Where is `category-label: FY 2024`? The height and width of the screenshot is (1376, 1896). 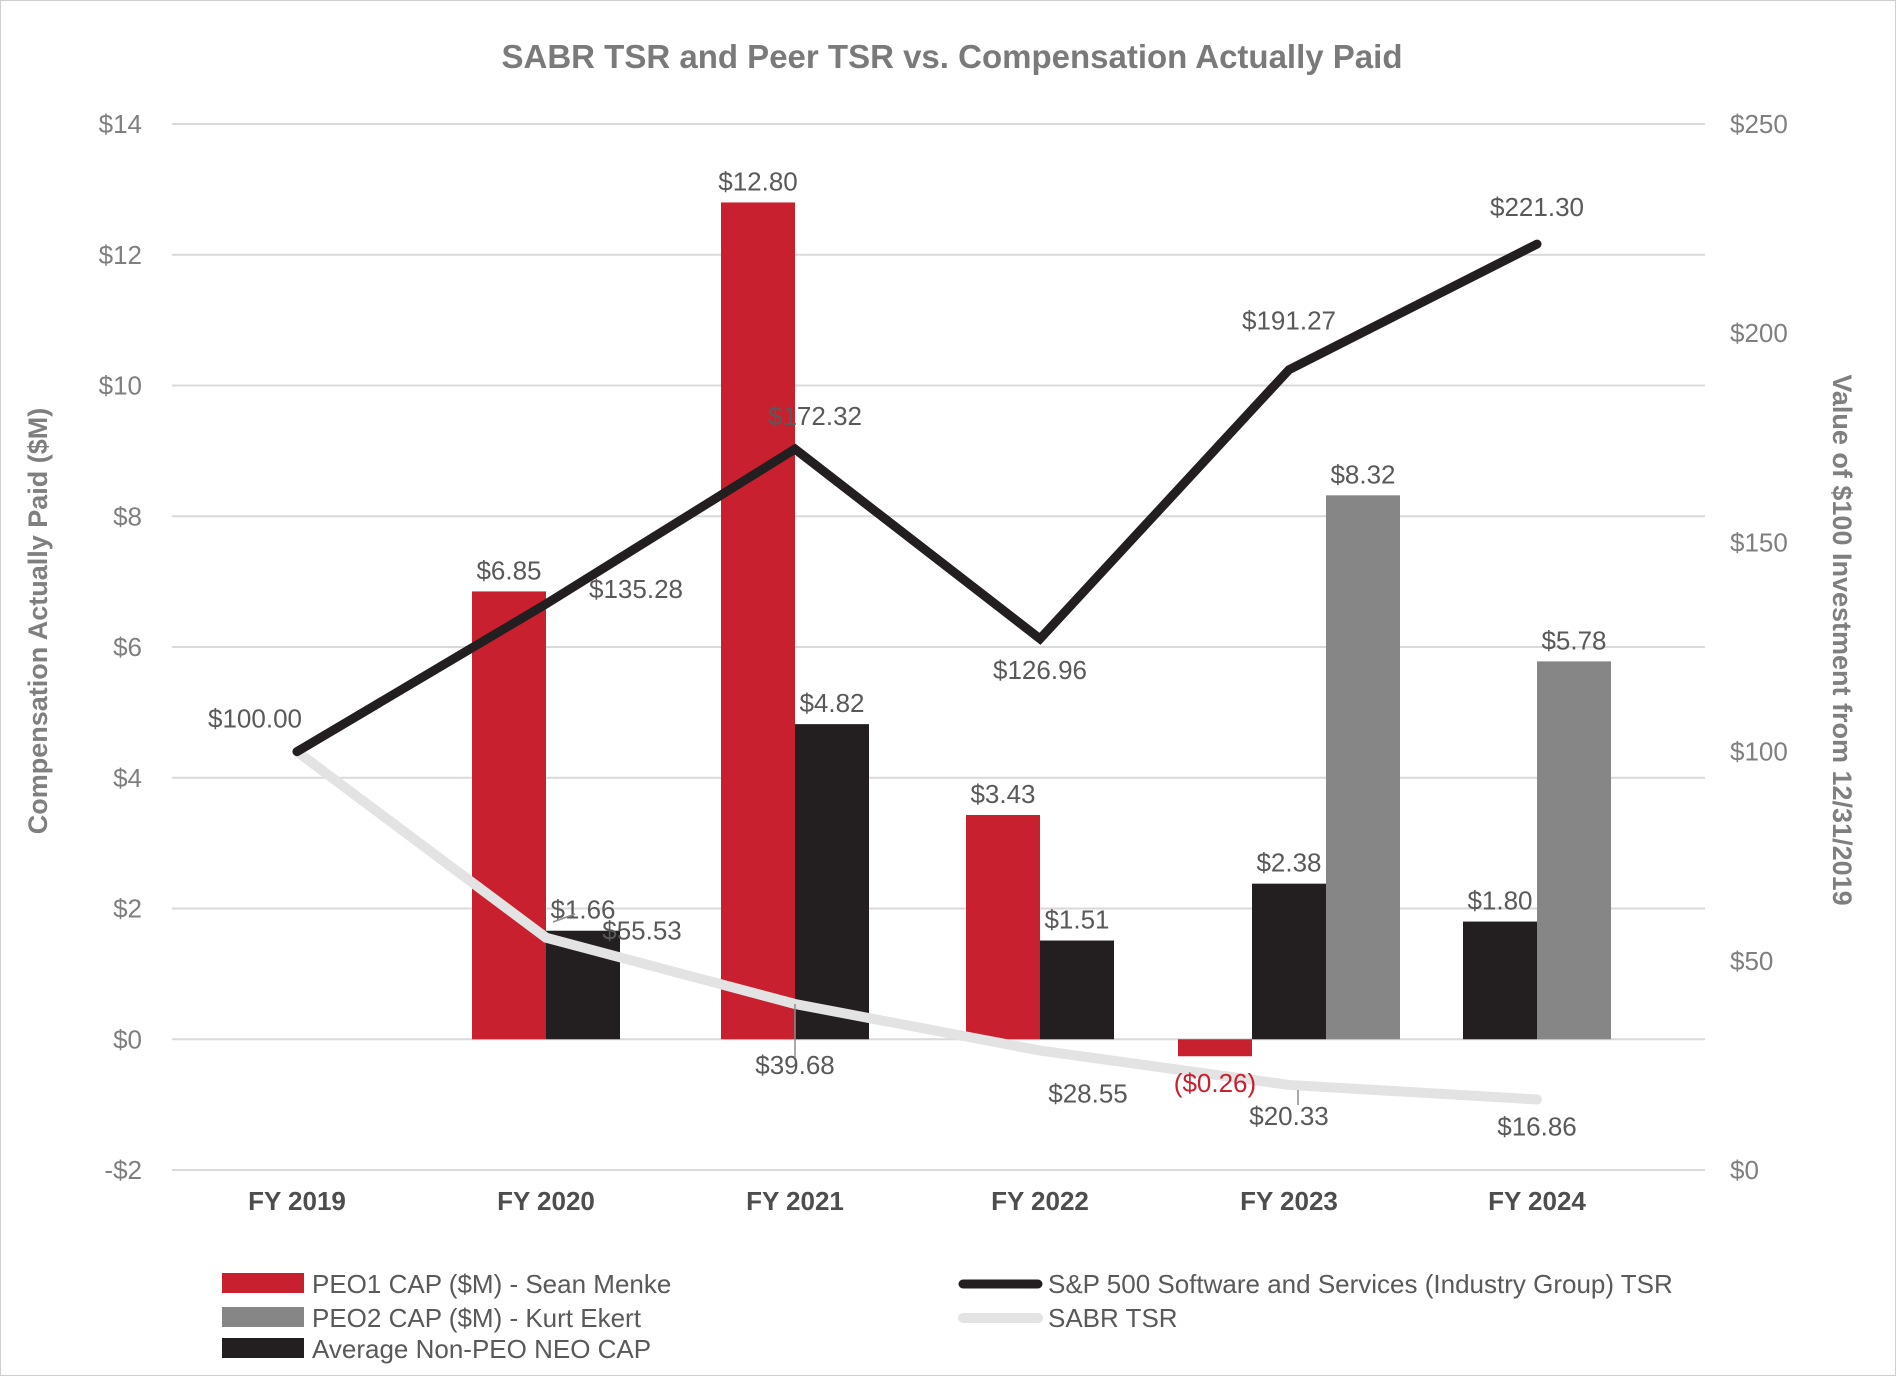
category-label: FY 2024 is located at coordinates (1537, 1201).